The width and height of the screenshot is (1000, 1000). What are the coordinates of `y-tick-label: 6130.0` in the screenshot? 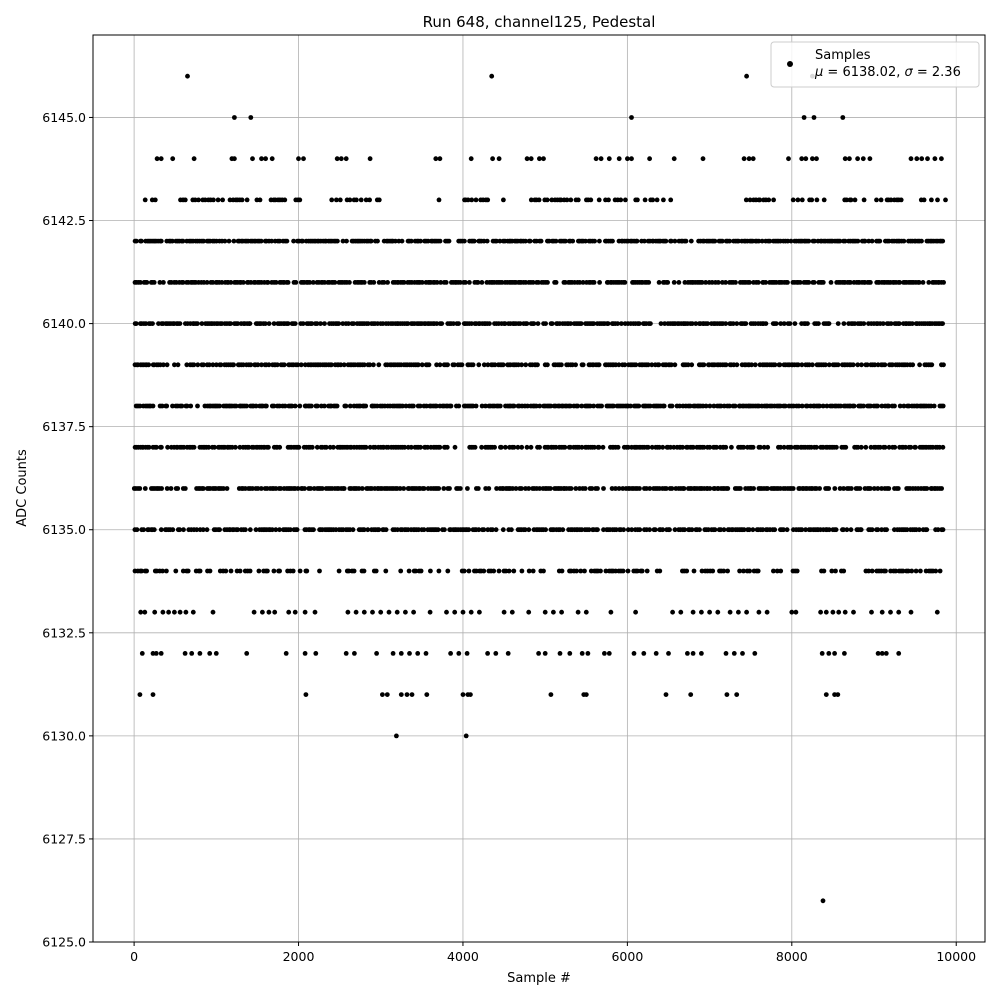 It's located at (64, 735).